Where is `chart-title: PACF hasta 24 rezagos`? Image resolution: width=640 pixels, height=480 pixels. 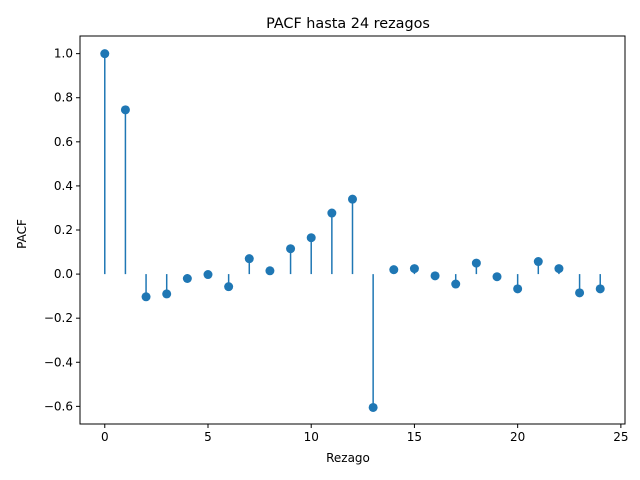 chart-title: PACF hasta 24 rezagos is located at coordinates (348, 24).